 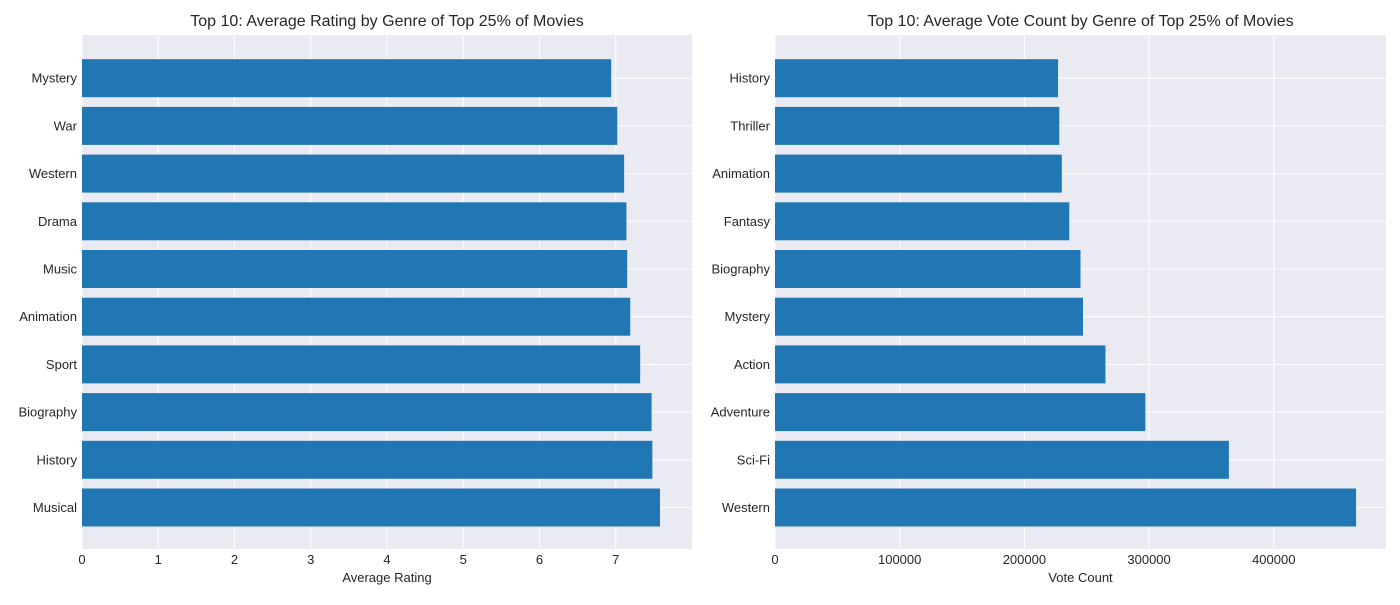 What do you see at coordinates (917, 125) in the screenshot?
I see `bar-thriller` at bounding box center [917, 125].